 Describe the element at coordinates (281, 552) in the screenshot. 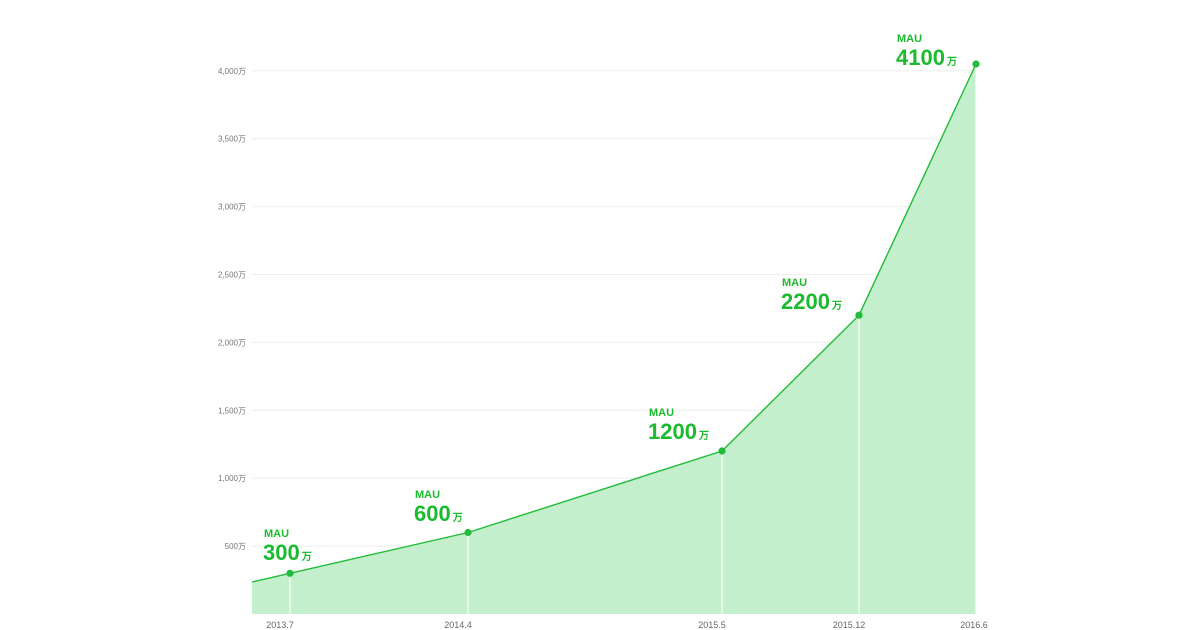

I see `mau-value-label: 300` at that location.